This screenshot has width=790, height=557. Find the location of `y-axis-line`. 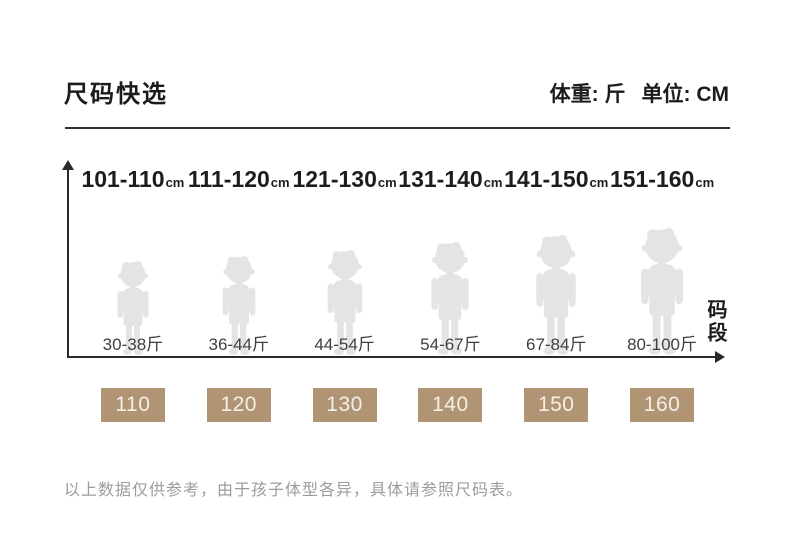

y-axis-line is located at coordinates (68, 263).